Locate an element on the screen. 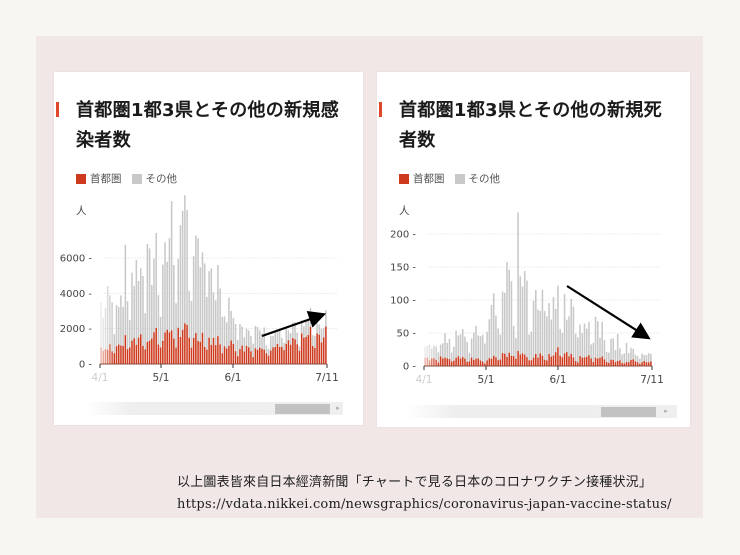 This screenshot has height=555, width=740. svg-text: 100 - is located at coordinates (403, 301).